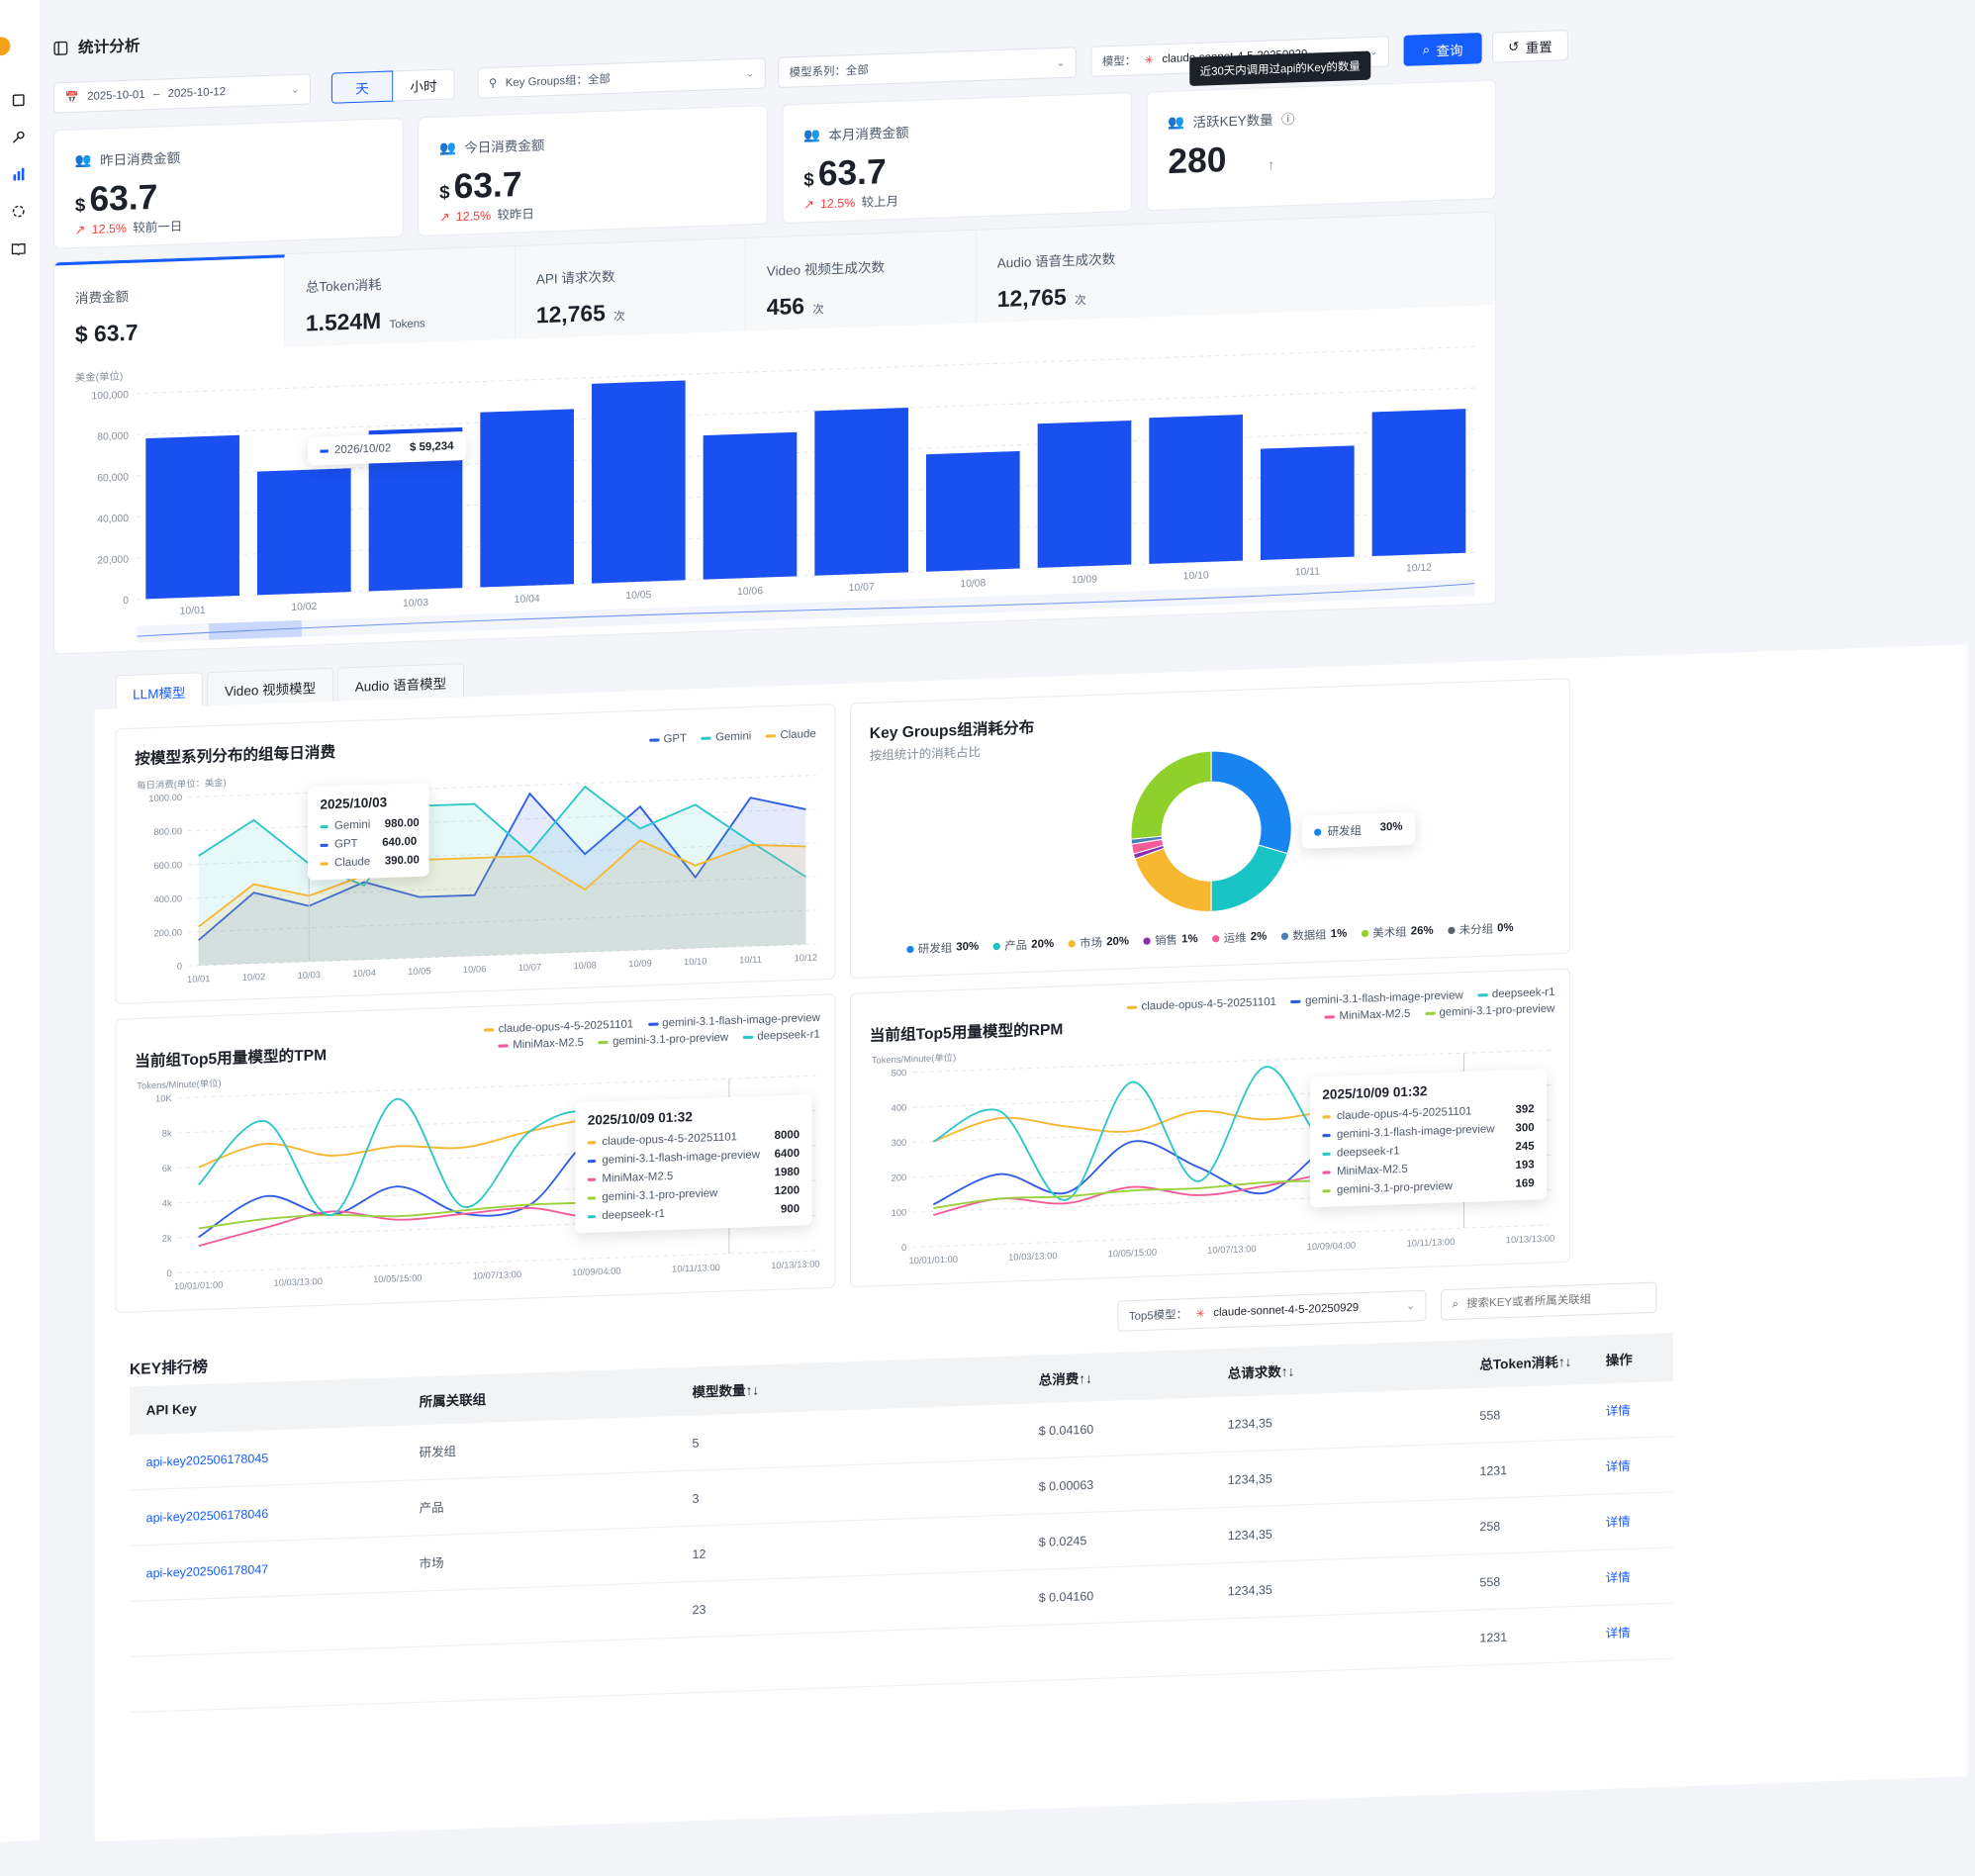 This screenshot has height=1876, width=1975. Describe the element at coordinates (621, 78) in the screenshot. I see `key-groups-select: ⚲ Key Groups组：全部 ⌄` at that location.